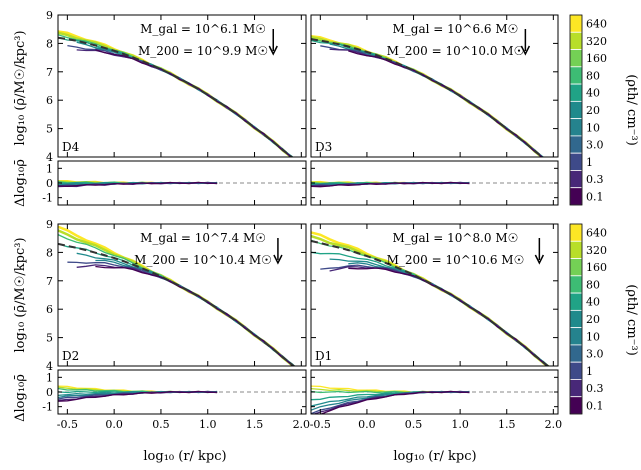 This screenshot has height=470, width=641. I want to click on xlabel-right: log₁₀ (r/ kpc), so click(434, 456).